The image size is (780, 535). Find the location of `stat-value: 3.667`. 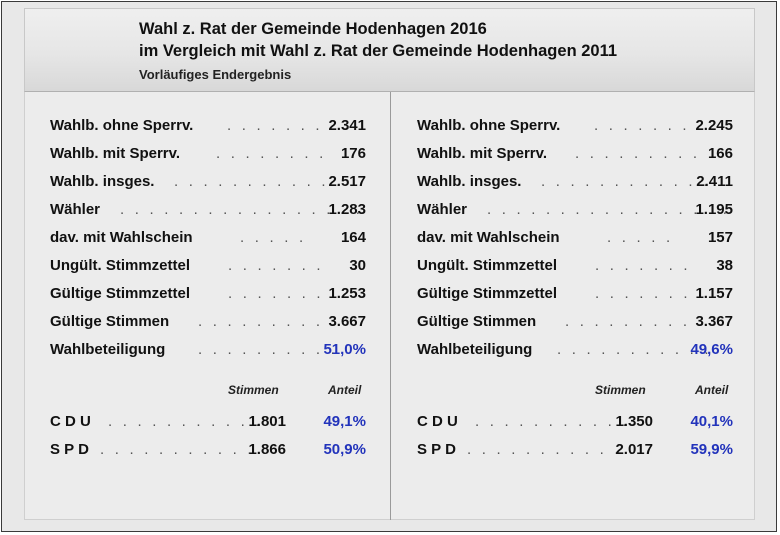

stat-value: 3.667 is located at coordinates (347, 321).